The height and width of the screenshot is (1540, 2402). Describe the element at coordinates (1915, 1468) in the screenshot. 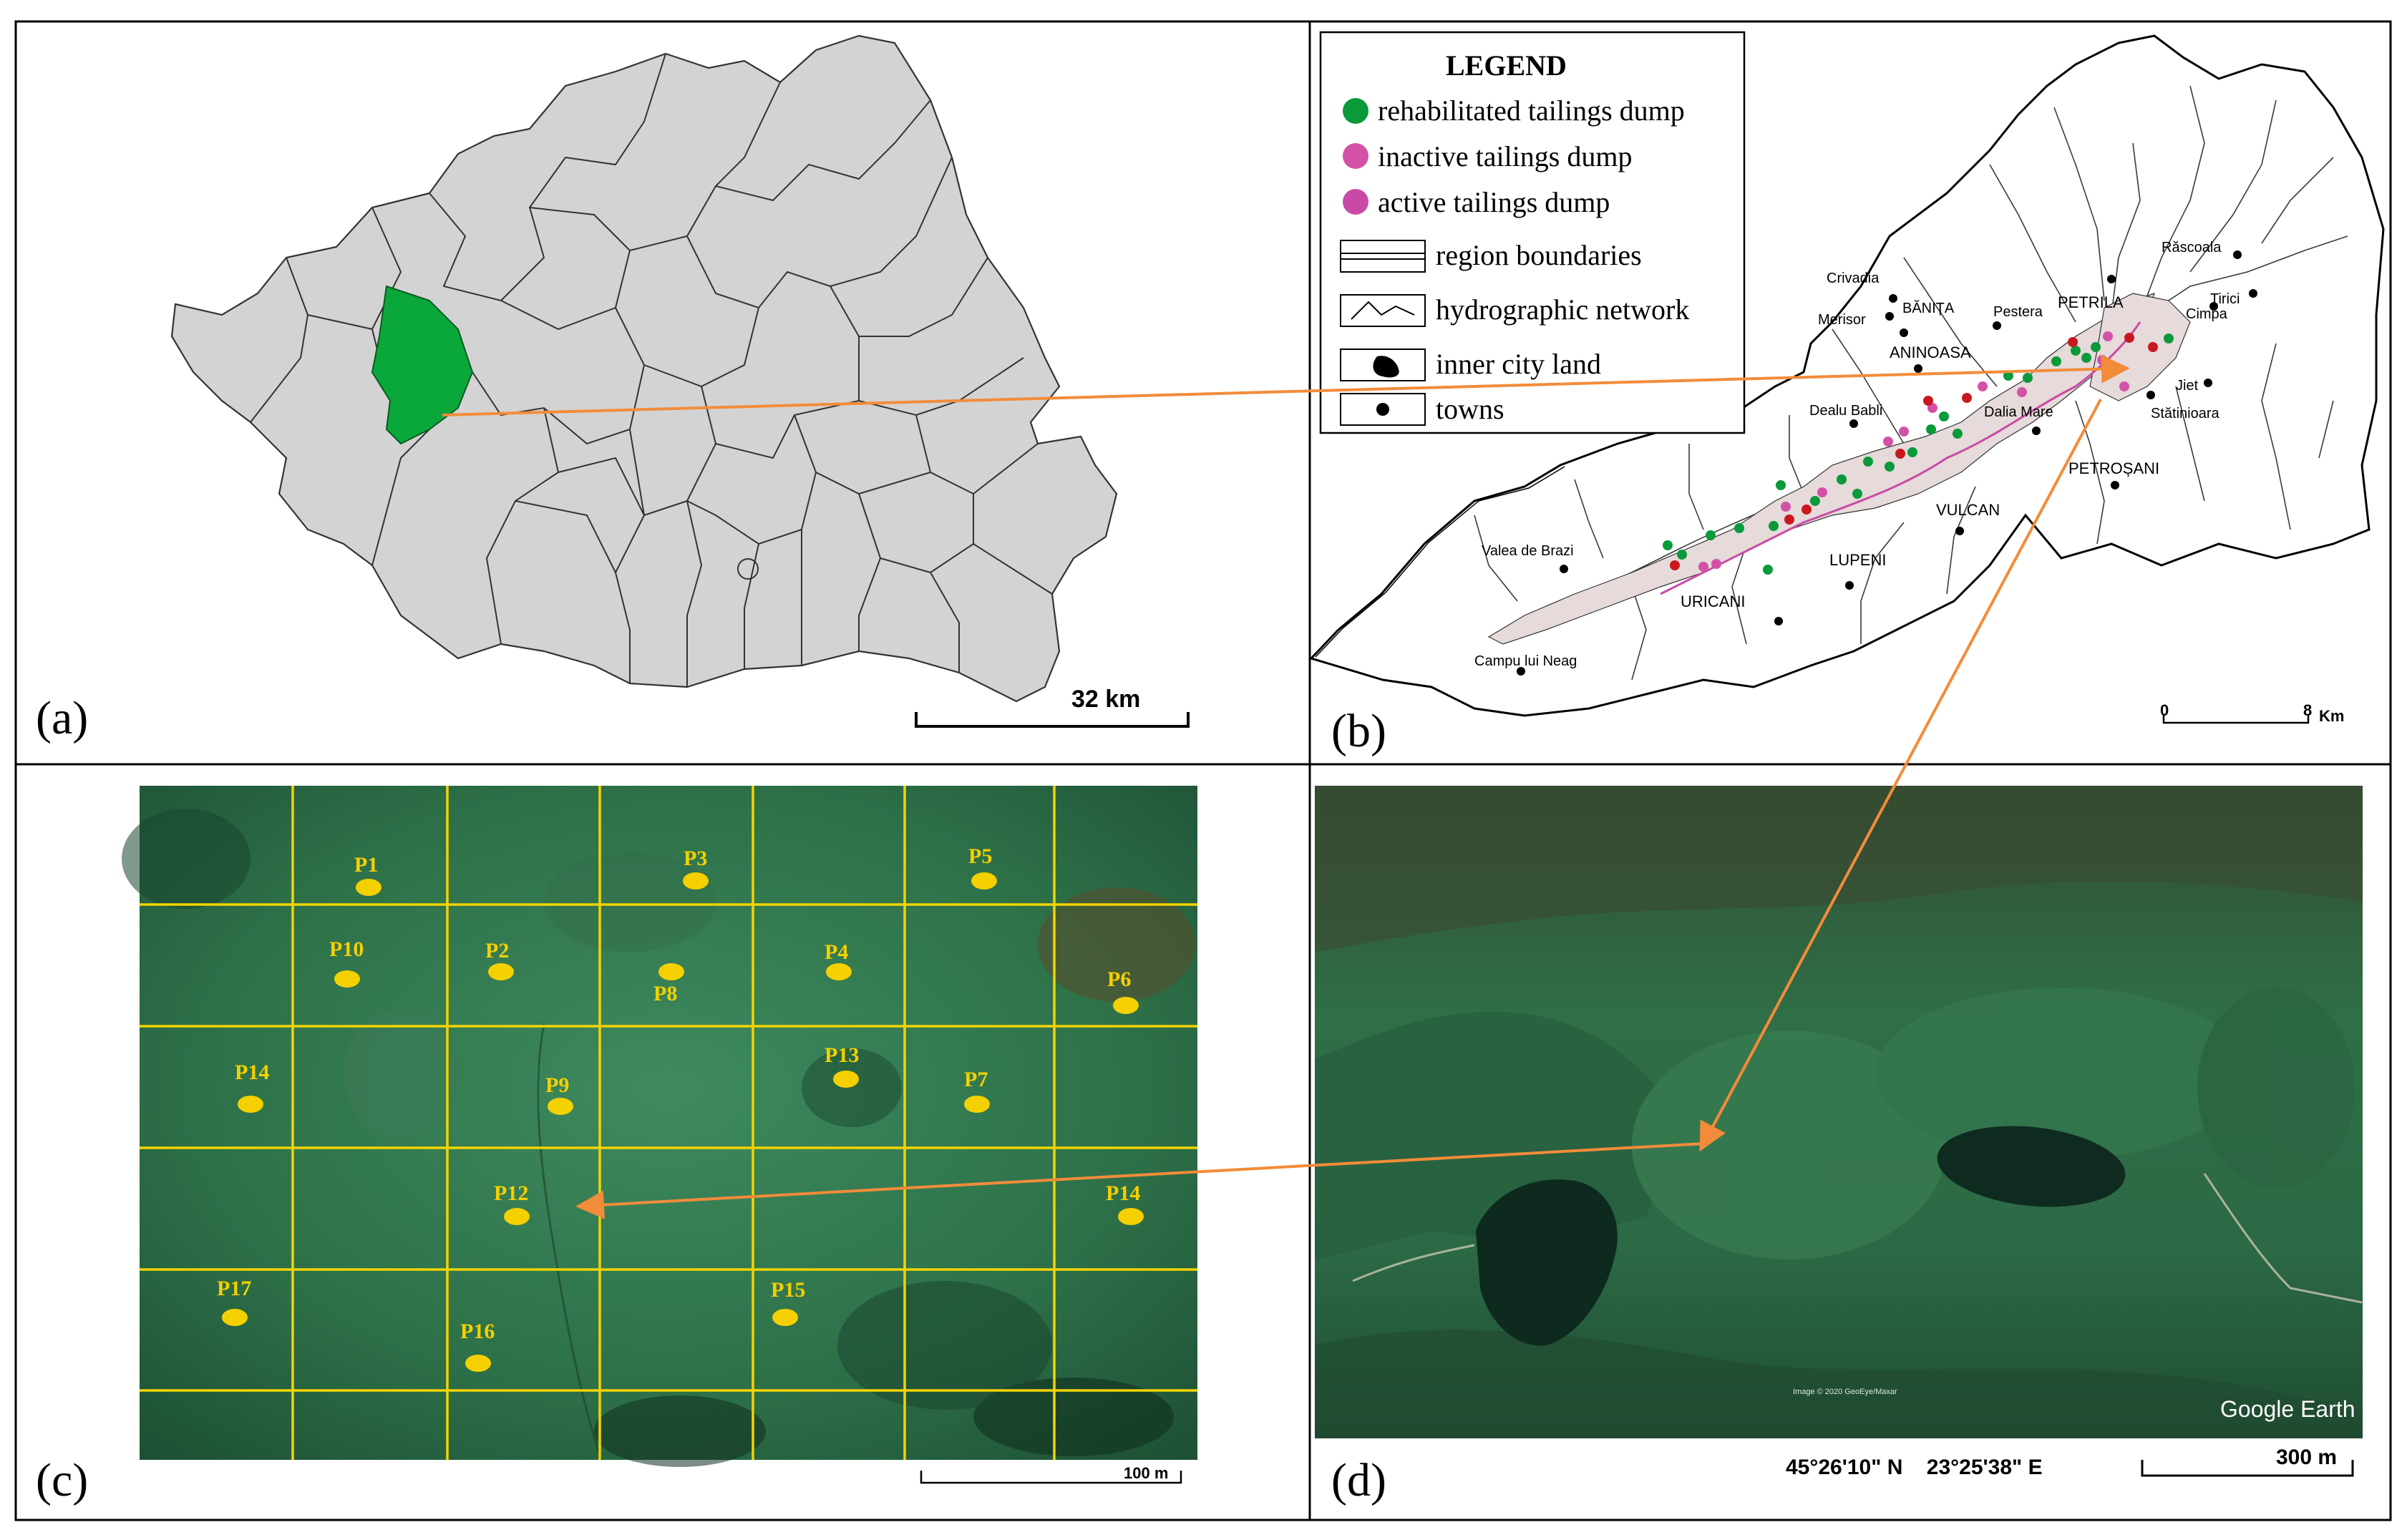

I see `coordinates-label: 45°26'10" N 23°25'38" E` at that location.